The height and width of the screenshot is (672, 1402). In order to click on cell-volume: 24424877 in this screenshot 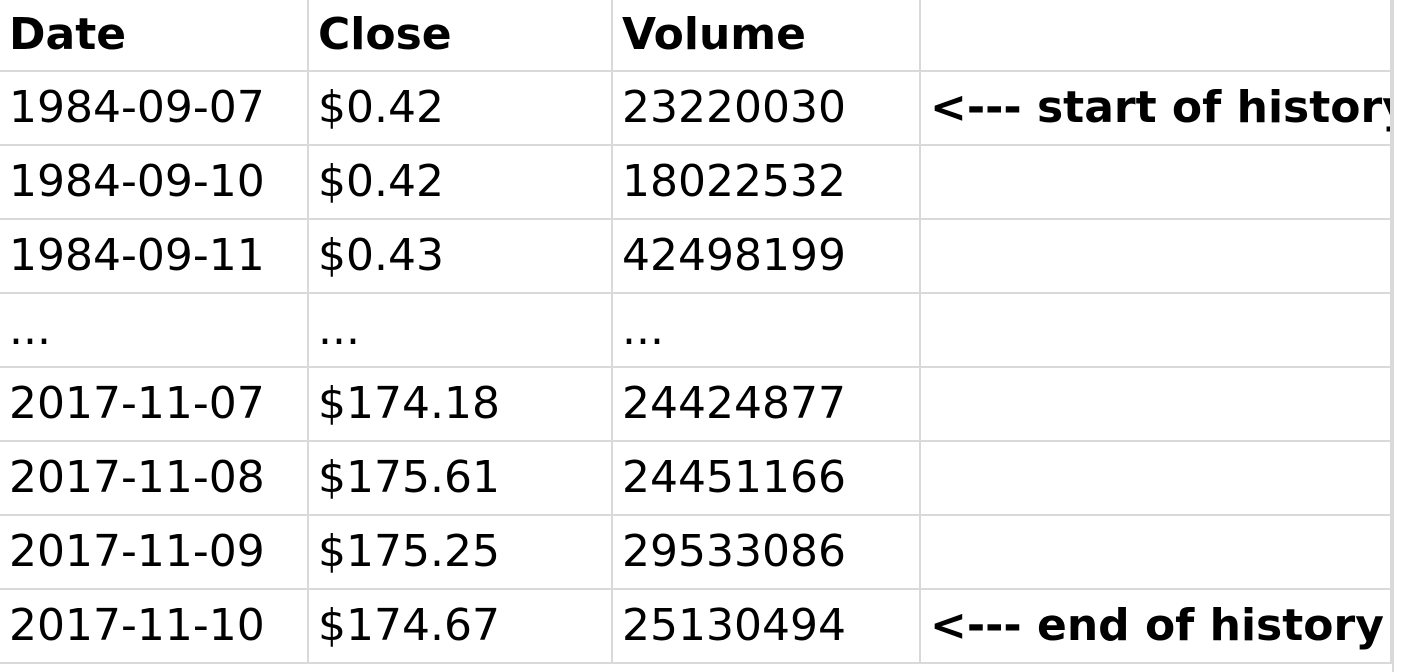, I will do `click(767, 405)`.